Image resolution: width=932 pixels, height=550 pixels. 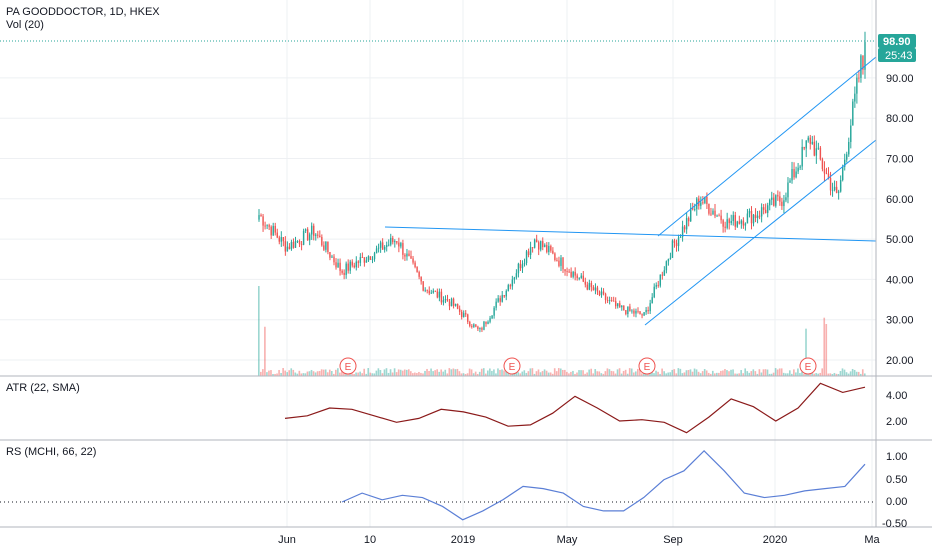 What do you see at coordinates (51, 452) in the screenshot?
I see `rs-legend: RS (MCHI, 66, 22)` at bounding box center [51, 452].